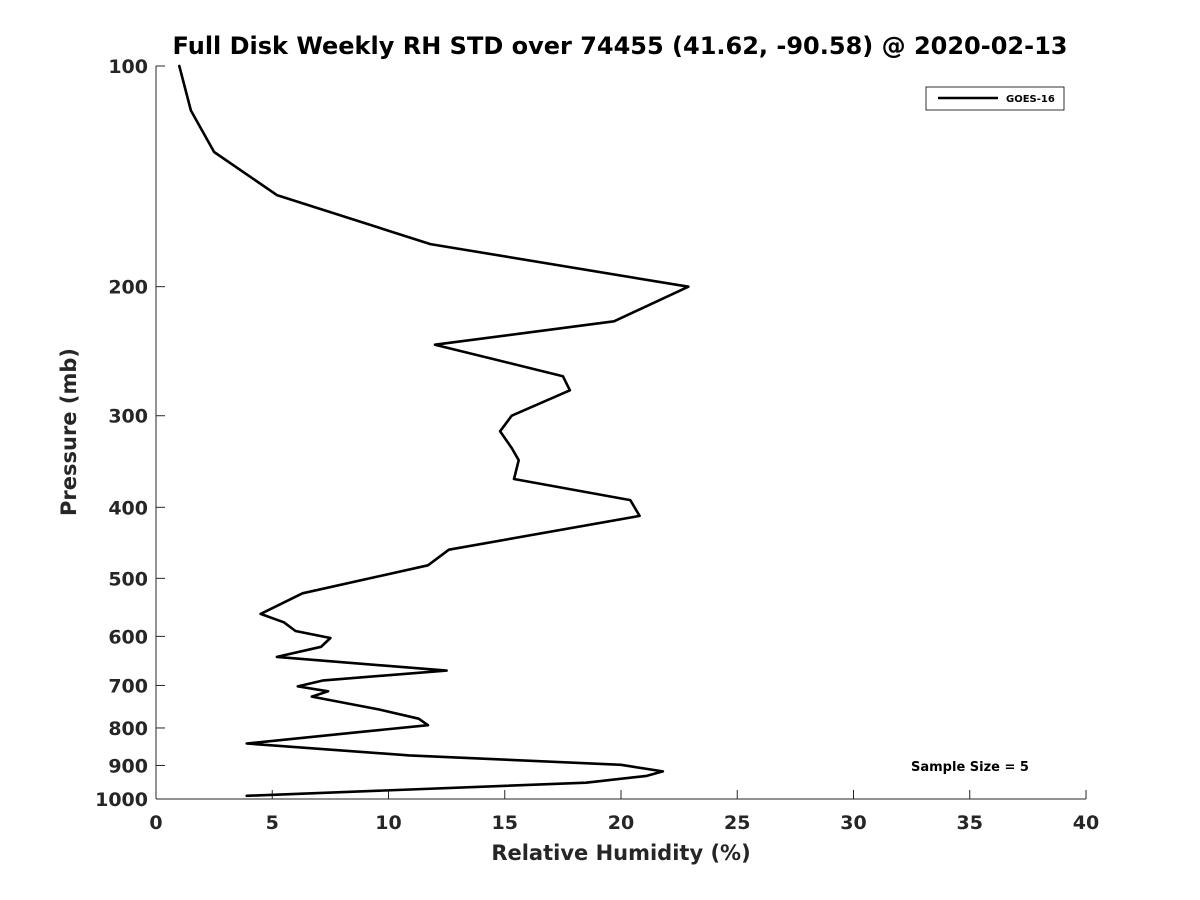 The height and width of the screenshot is (900, 1200). Describe the element at coordinates (621, 823) in the screenshot. I see `x-tick-label: 20` at that location.